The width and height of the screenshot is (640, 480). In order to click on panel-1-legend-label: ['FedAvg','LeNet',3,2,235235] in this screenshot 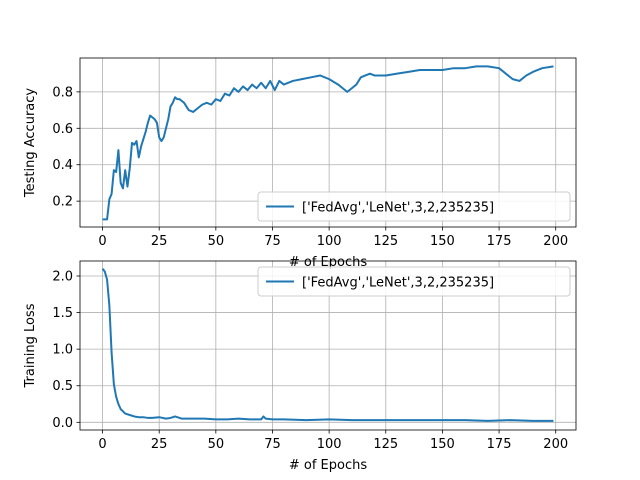, I will do `click(398, 208)`.